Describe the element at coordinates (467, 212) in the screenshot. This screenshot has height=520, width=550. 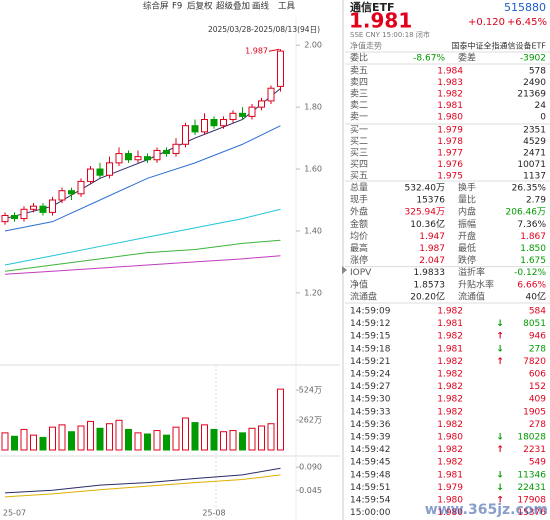
I see `field-label: 内盘` at that location.